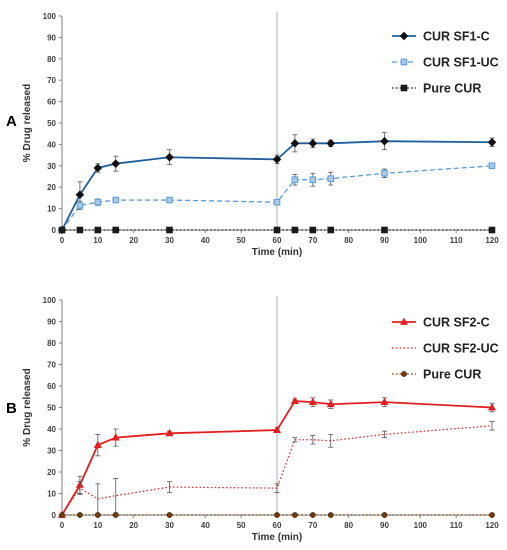  I want to click on x-tick-label: 30, so click(169, 525).